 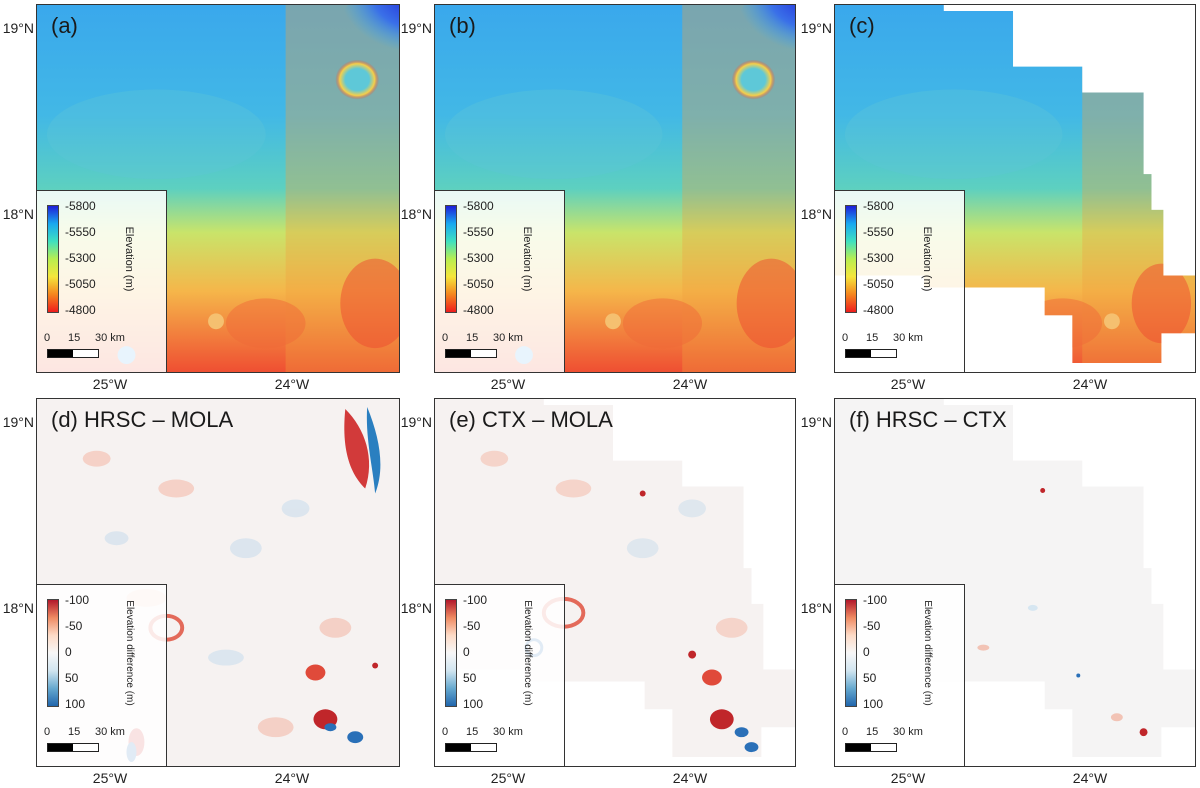 I want to click on panel-label: (f) HRSC – CTX, so click(x=928, y=419).